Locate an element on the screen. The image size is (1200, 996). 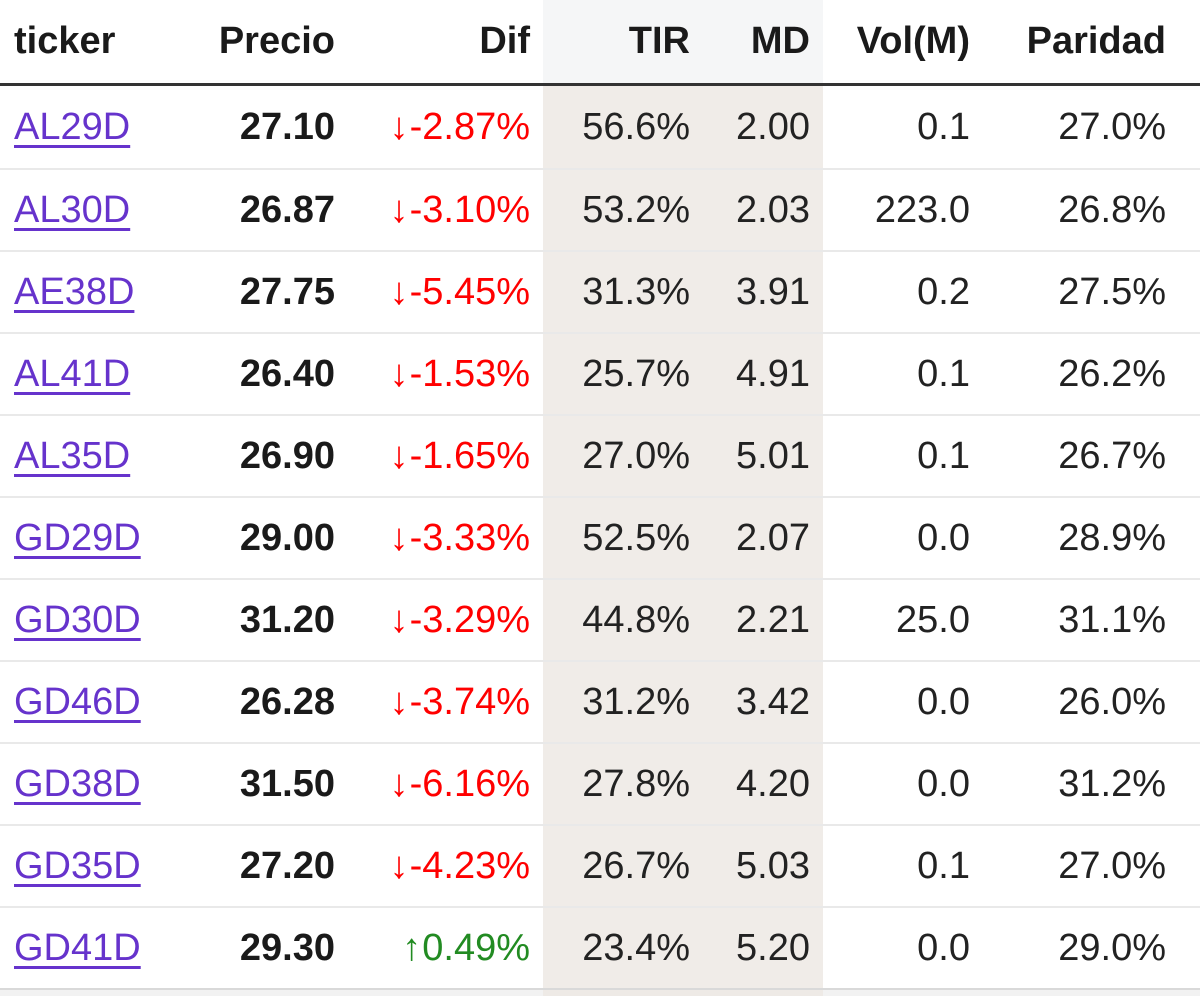
md-value: 4.91 is located at coordinates (763, 374).